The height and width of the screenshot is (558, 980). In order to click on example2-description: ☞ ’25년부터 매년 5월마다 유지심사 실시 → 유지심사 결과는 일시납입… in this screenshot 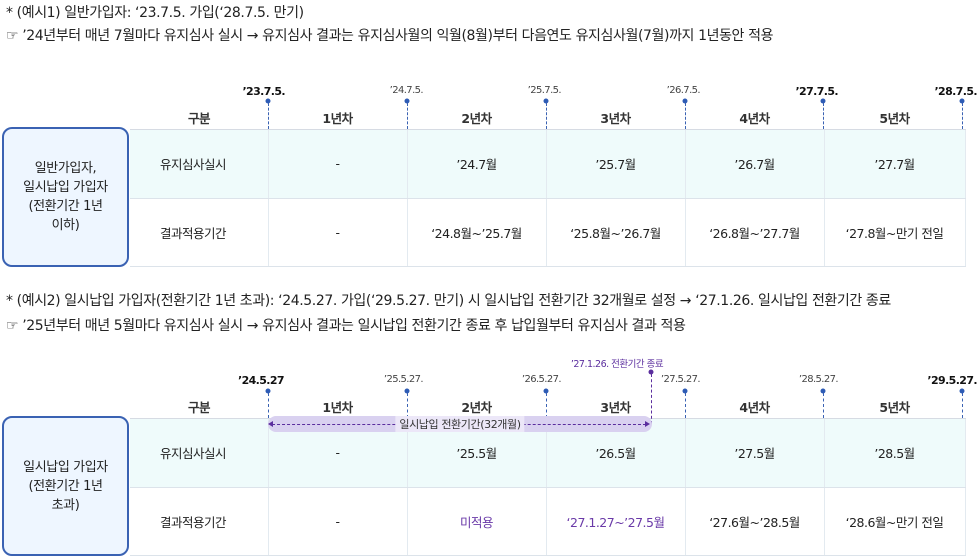, I will do `click(346, 326)`.